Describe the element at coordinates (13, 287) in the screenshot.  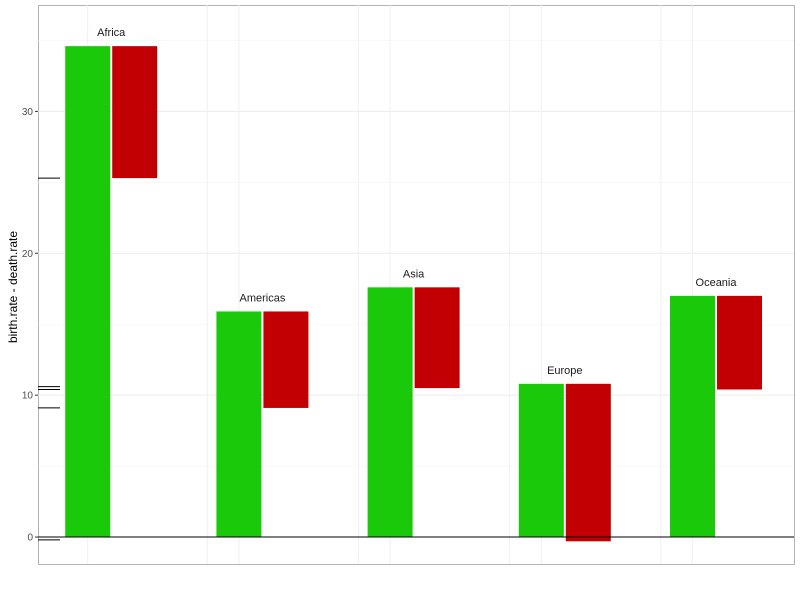
I see `y-axis-title: birth.rate - death.rate` at that location.